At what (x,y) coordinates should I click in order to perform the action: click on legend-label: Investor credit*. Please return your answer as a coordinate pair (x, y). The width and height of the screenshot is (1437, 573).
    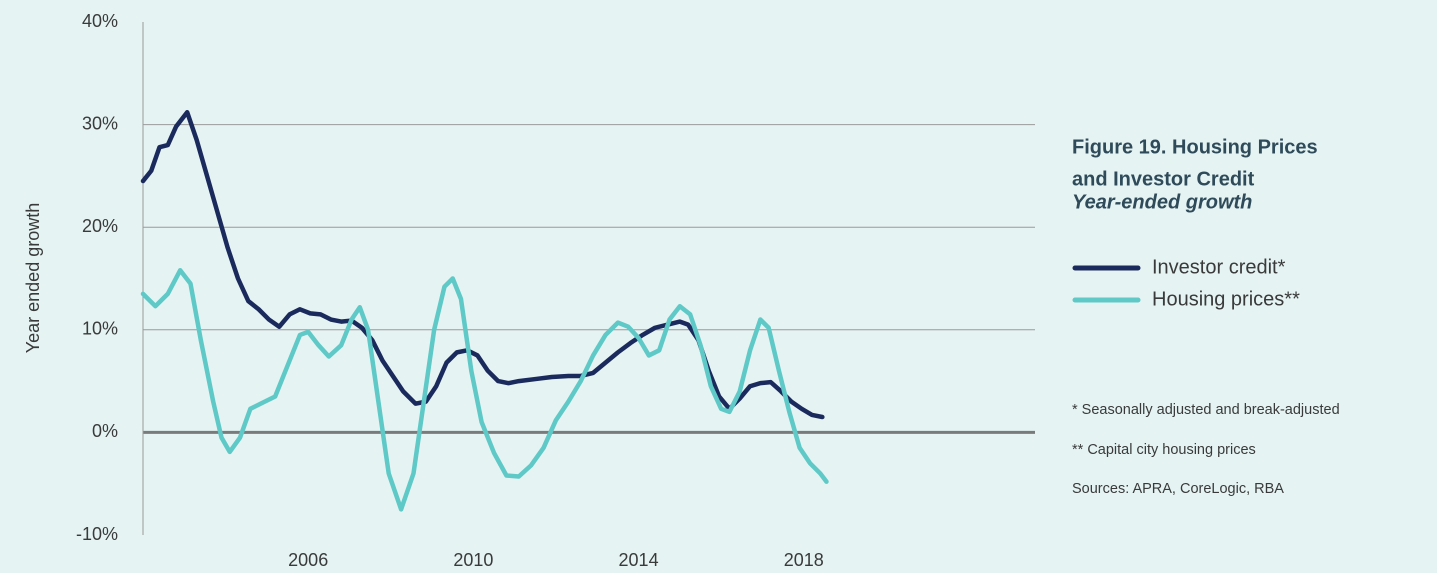
    Looking at the image, I should click on (1219, 267).